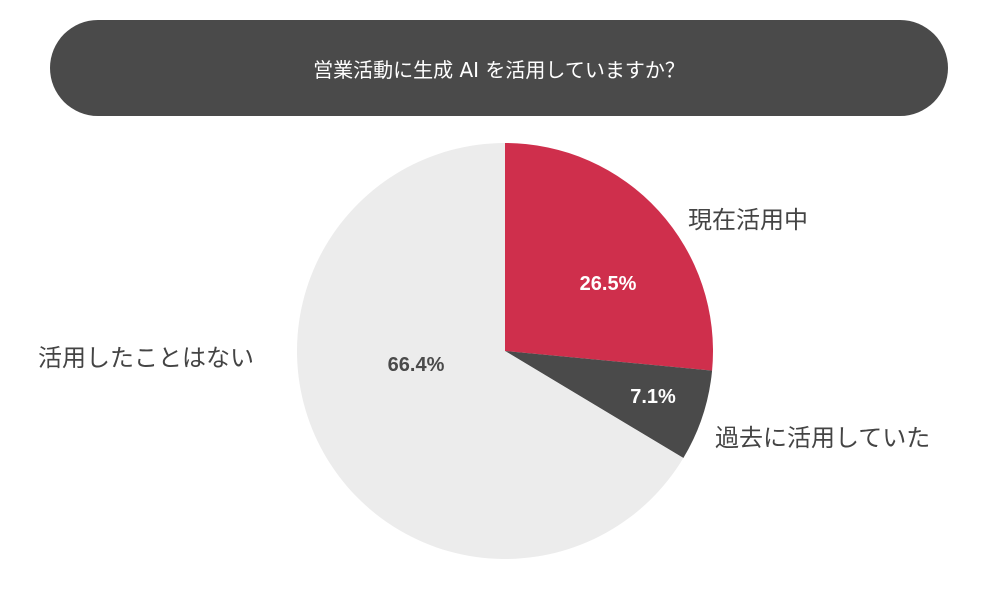 This screenshot has height=600, width=1000. I want to click on category-label-current: 現在活用中, so click(748, 220).